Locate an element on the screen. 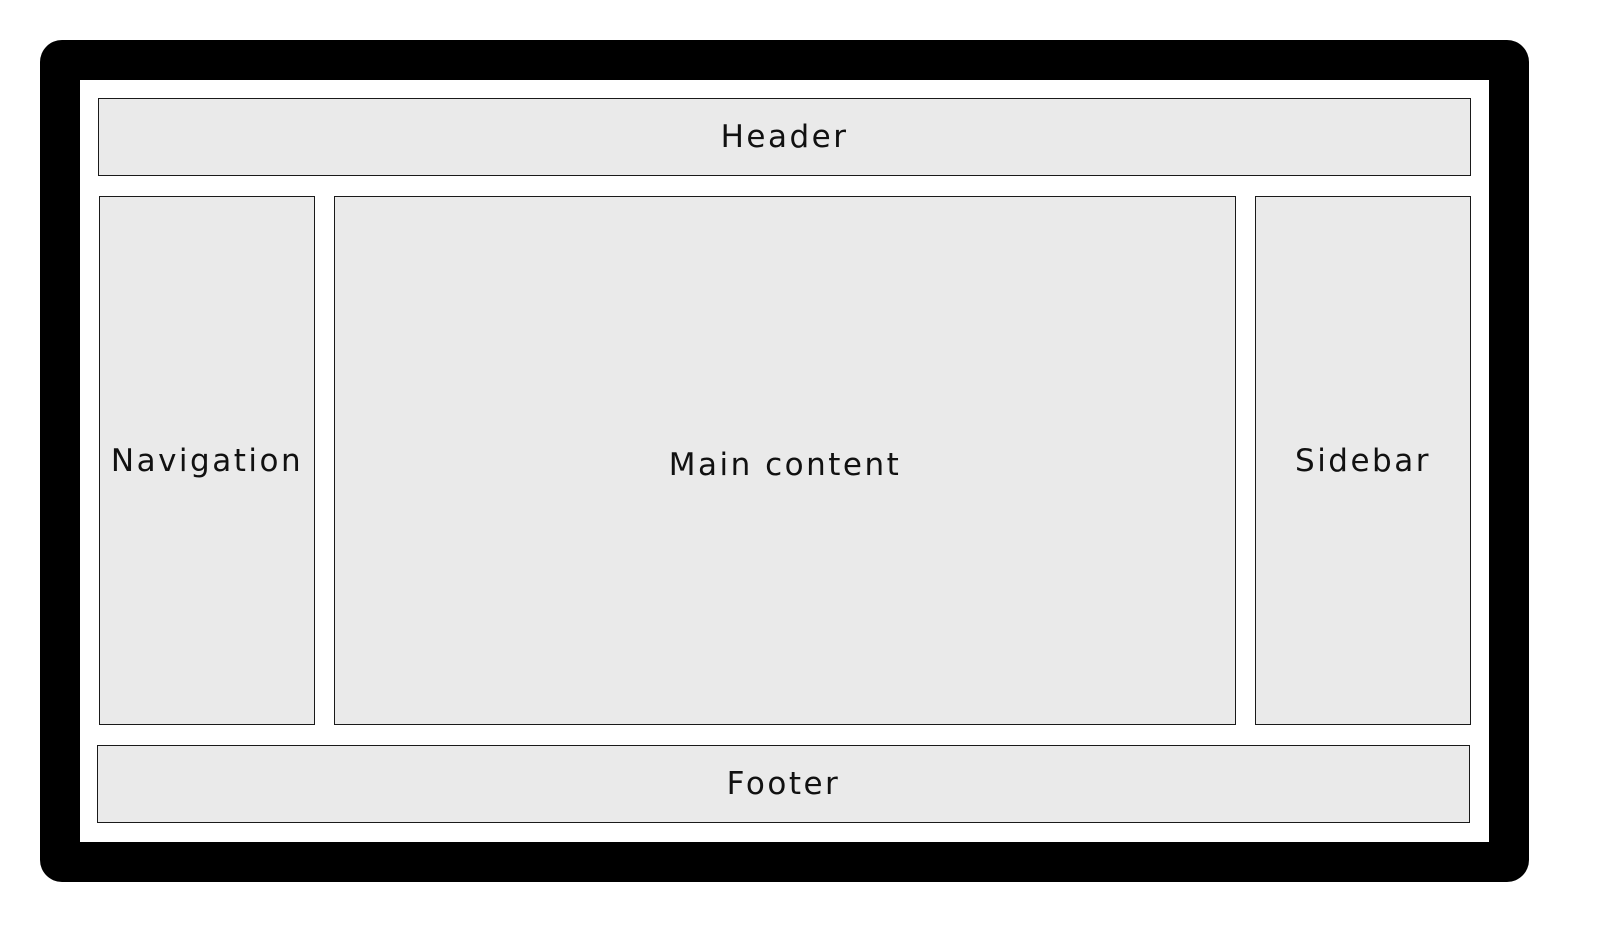 This screenshot has width=1600, height=940. navigation-label: Navigation is located at coordinates (207, 460).